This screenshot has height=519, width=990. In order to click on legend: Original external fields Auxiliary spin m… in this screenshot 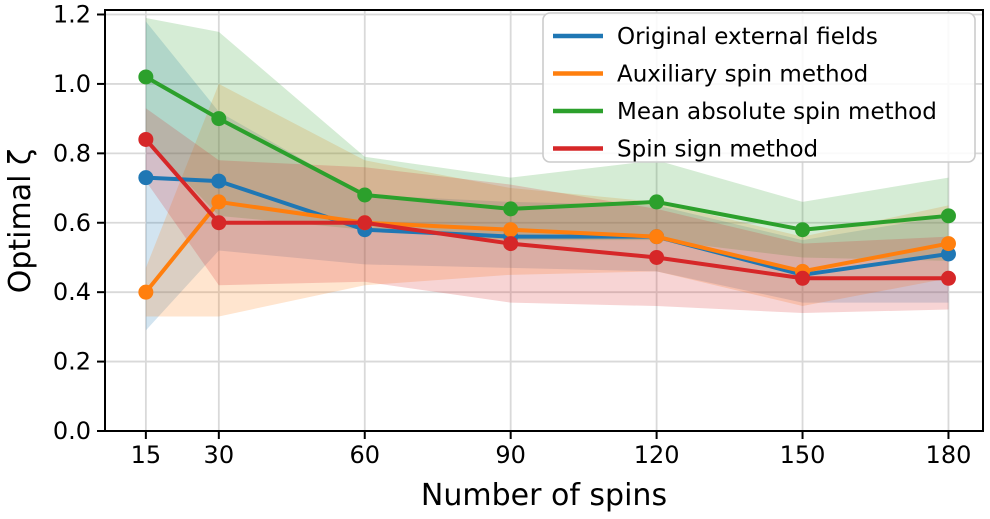, I will do `click(759, 87)`.